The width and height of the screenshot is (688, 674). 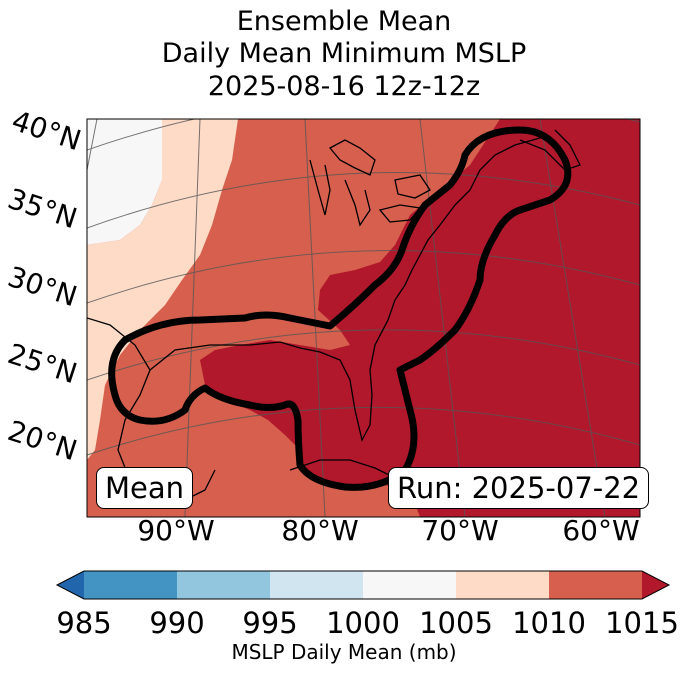 I want to click on colorbar-tick-1000: 1000, so click(x=363, y=623).